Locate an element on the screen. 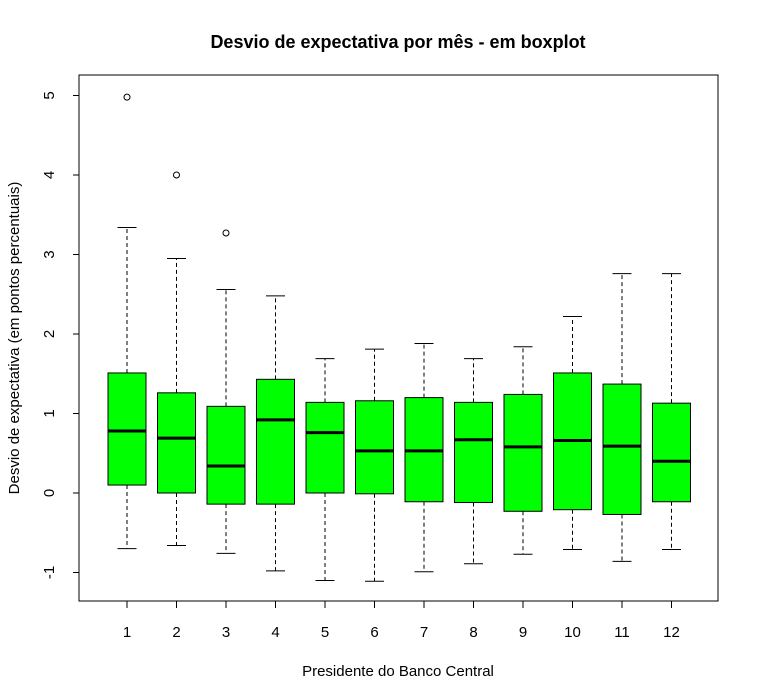 The width and height of the screenshot is (759, 700). y-tick-label: -1 is located at coordinates (49, 572).